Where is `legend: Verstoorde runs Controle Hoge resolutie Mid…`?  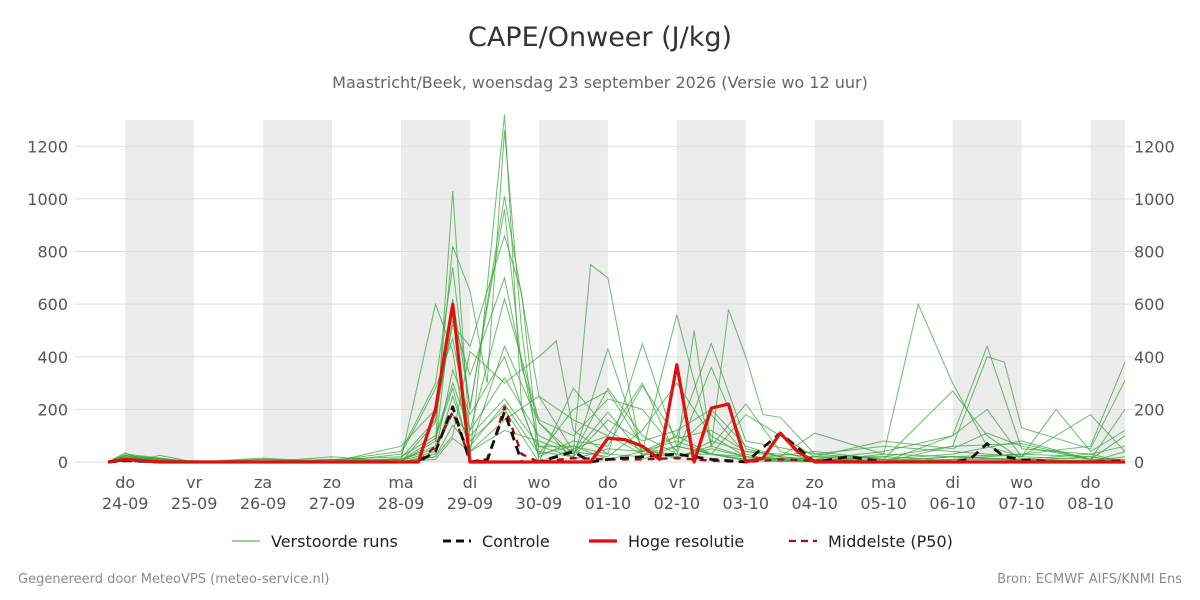
legend: Verstoorde runs Controle Hoge resolutie Mid… is located at coordinates (592, 541).